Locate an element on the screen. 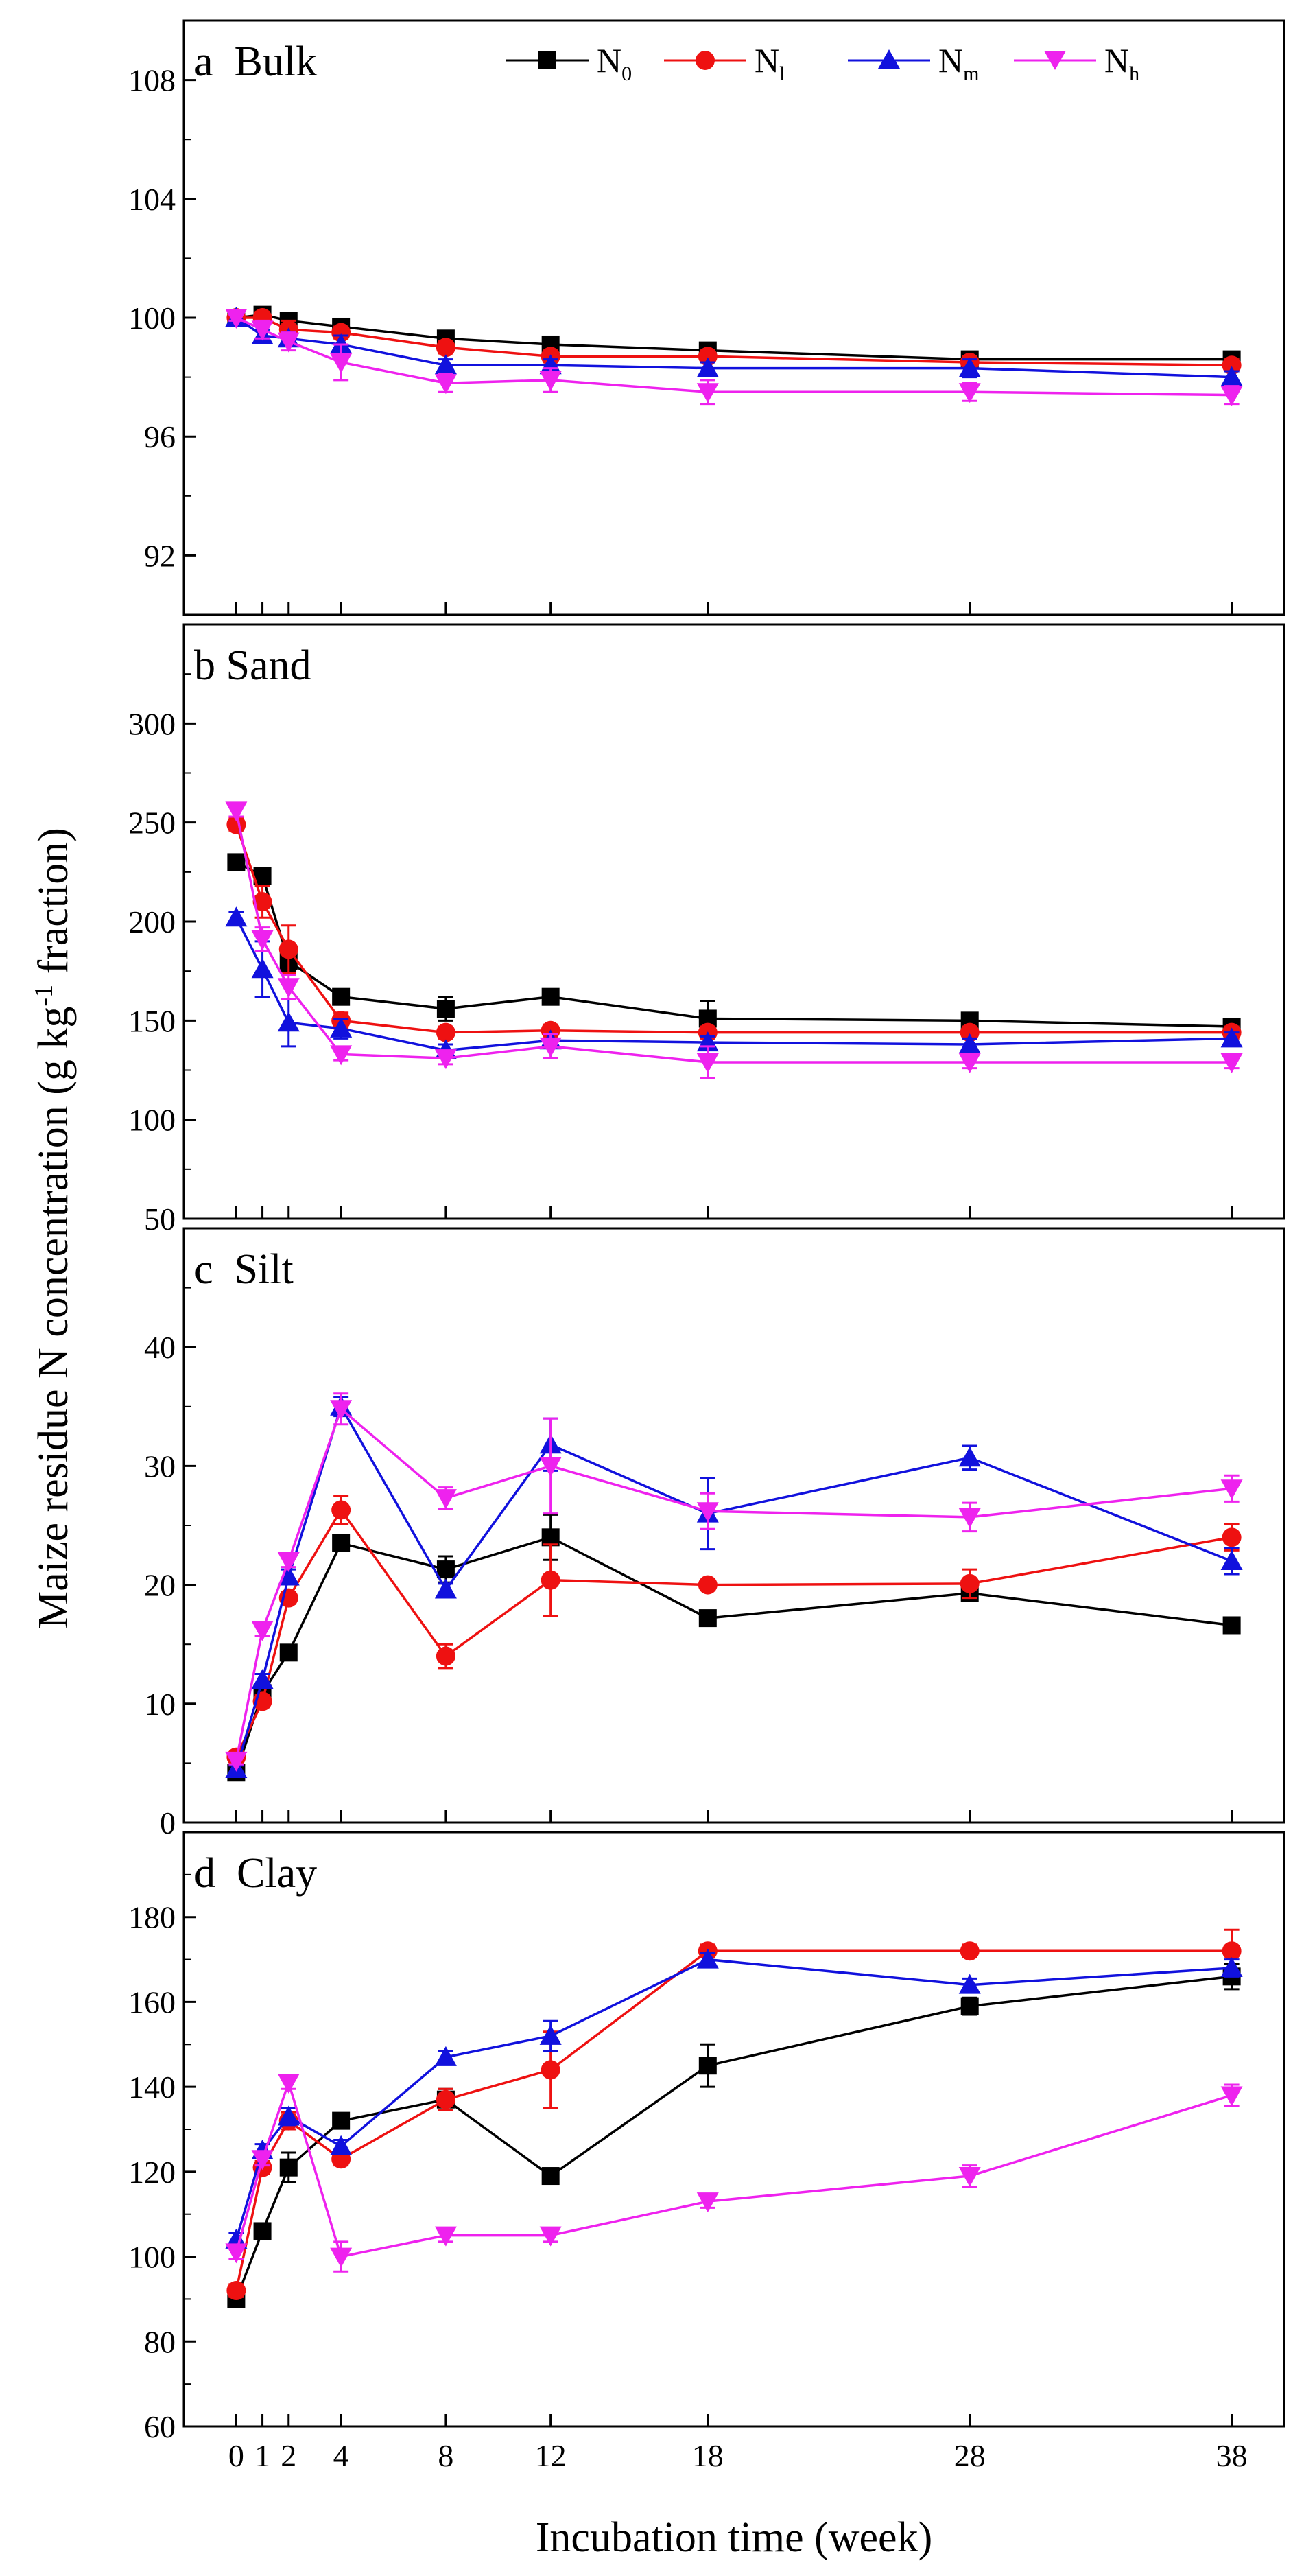 The width and height of the screenshot is (1304, 2576). panel-1-ytick-label-1: 100 is located at coordinates (152, 1120).